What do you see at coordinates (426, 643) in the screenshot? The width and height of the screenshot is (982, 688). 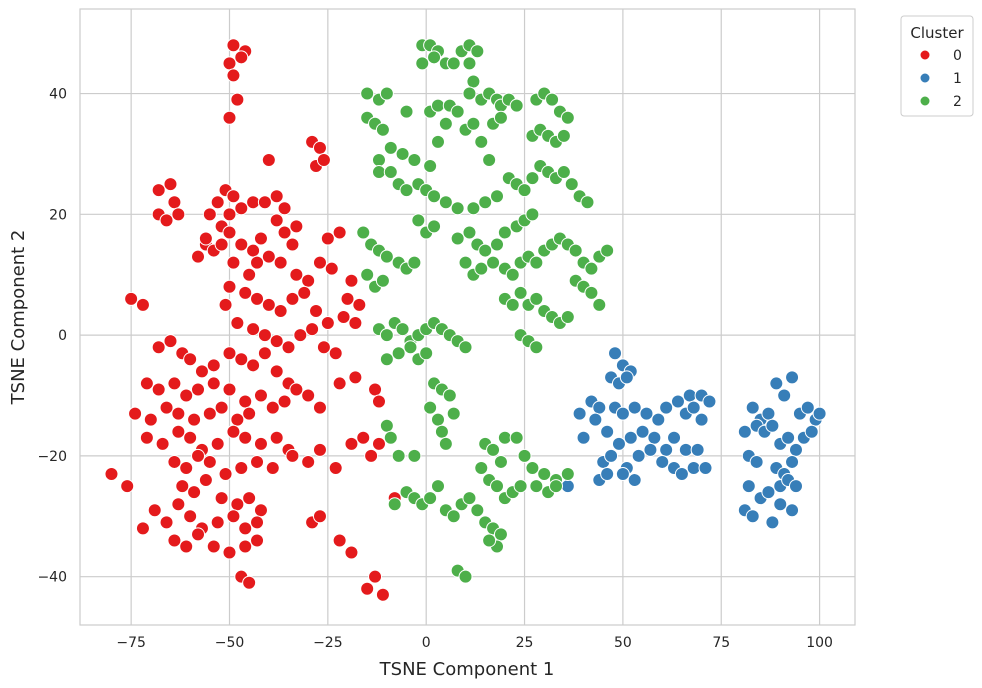 I see `x-tick-label: 0` at bounding box center [426, 643].